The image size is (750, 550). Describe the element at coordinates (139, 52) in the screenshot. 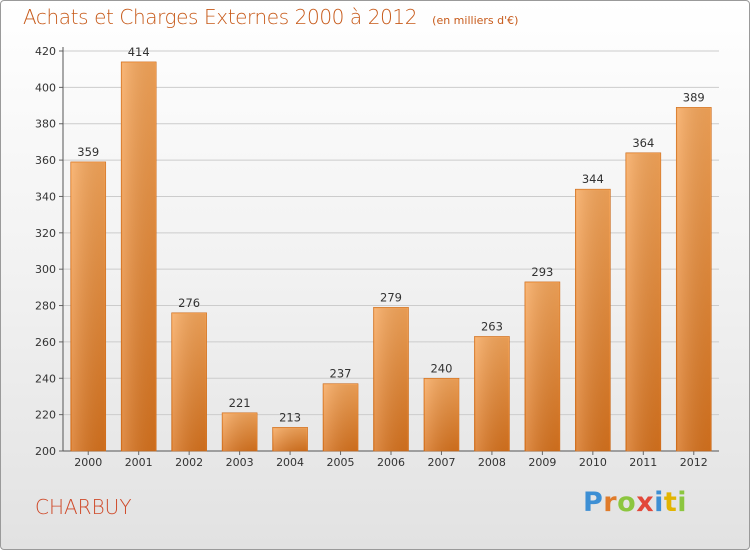

I see `bar-value-label: 414` at that location.